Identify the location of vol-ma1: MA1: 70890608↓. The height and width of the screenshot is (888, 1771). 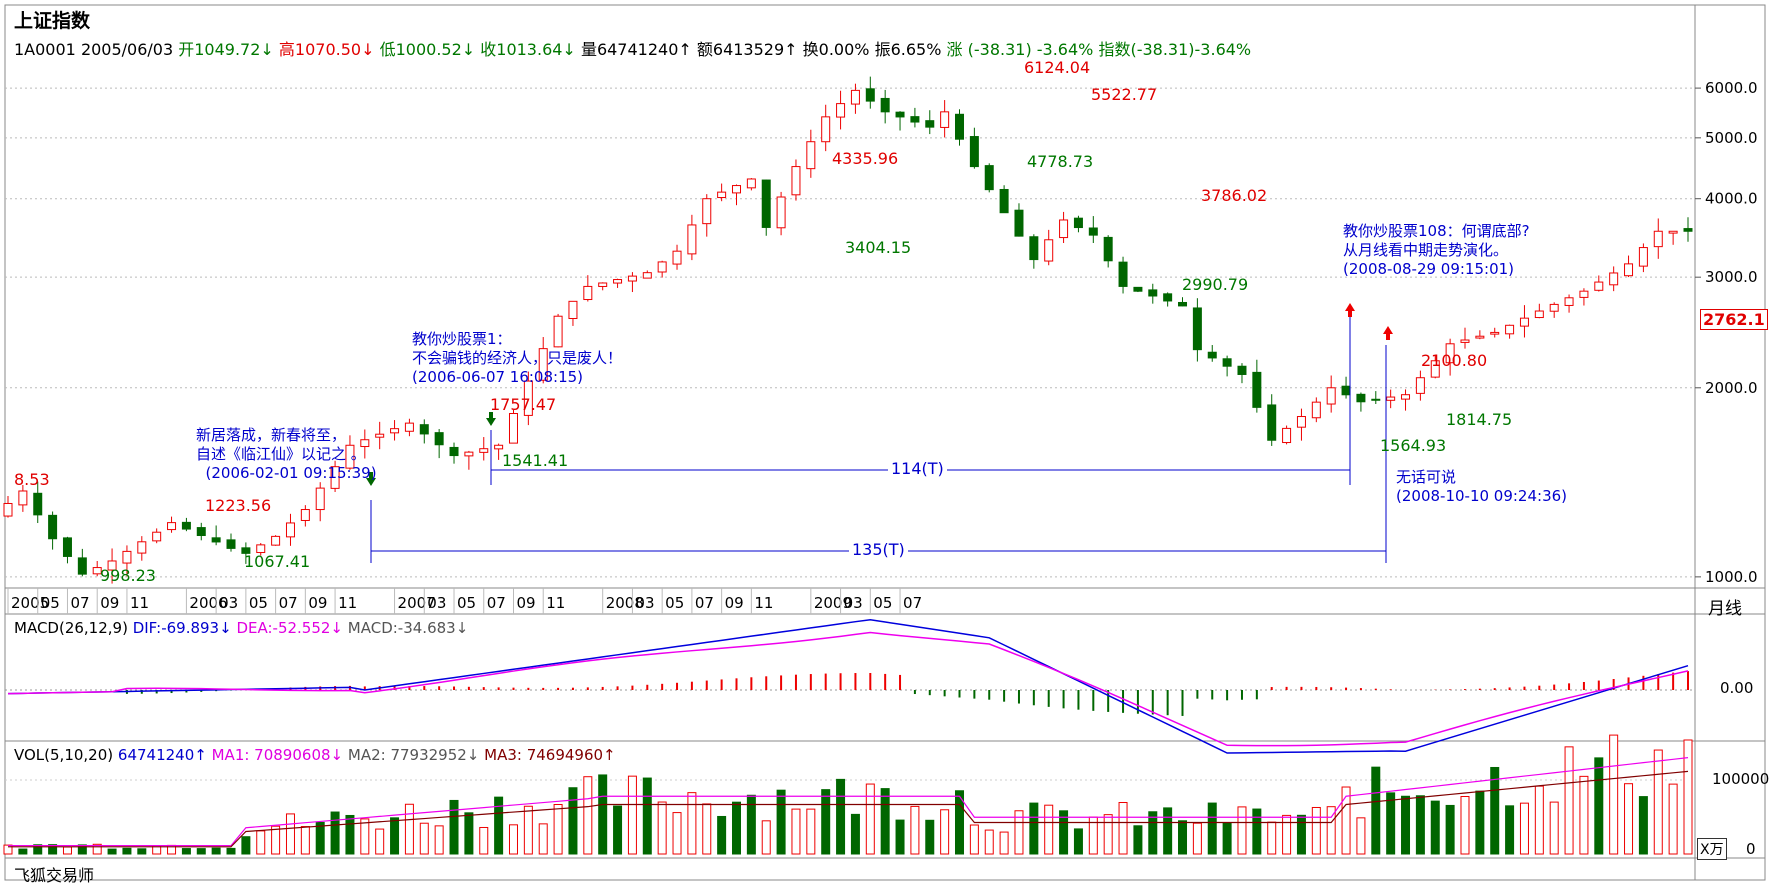
(277, 755).